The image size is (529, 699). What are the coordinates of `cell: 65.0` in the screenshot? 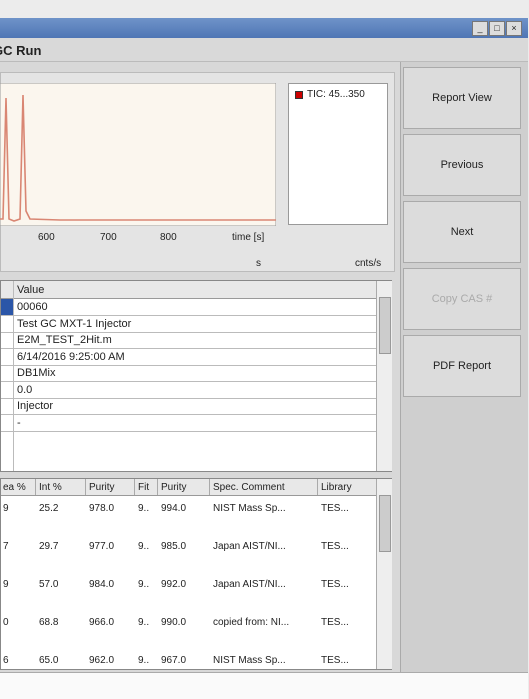 It's located at (49, 660).